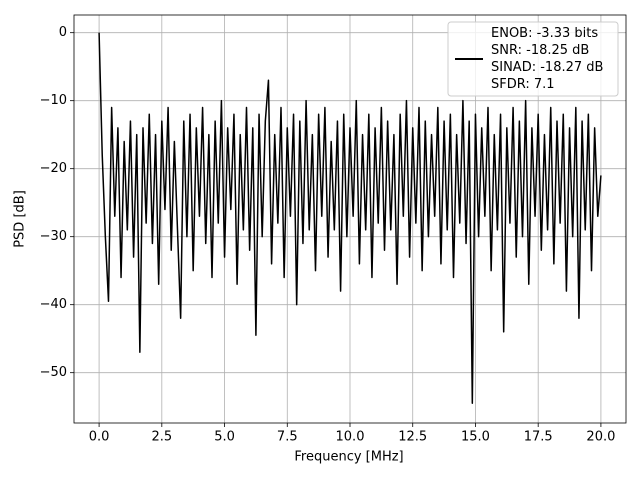  I want to click on legend-line: SFDR: 7.1, so click(523, 84).